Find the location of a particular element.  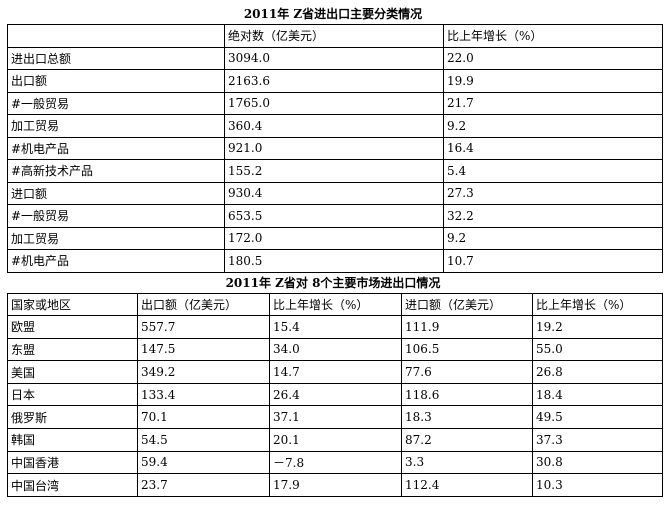

table-cell: 133.4 is located at coordinates (203, 394).